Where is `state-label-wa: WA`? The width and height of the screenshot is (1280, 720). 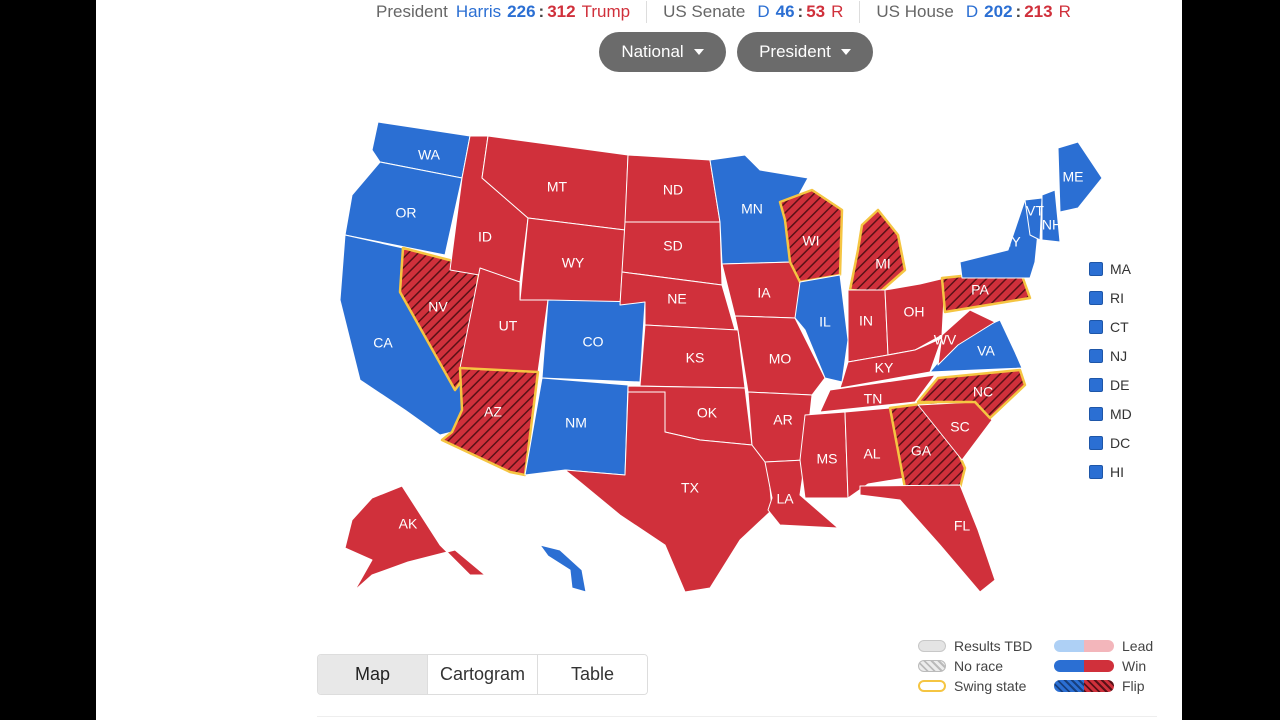 state-label-wa: WA is located at coordinates (429, 155).